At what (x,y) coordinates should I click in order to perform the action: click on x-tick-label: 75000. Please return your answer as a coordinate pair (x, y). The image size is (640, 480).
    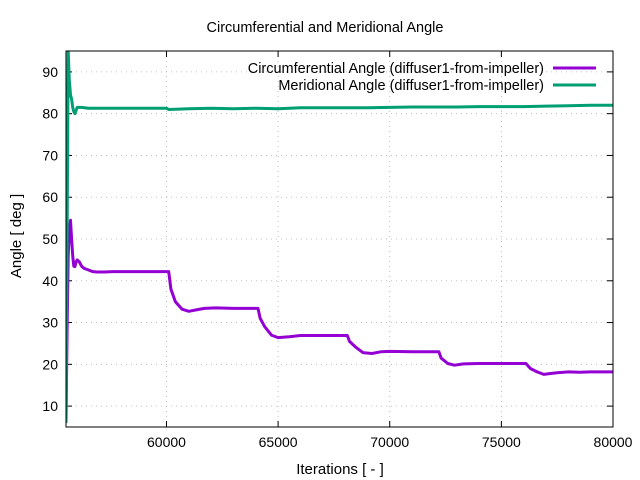
    Looking at the image, I should click on (501, 442).